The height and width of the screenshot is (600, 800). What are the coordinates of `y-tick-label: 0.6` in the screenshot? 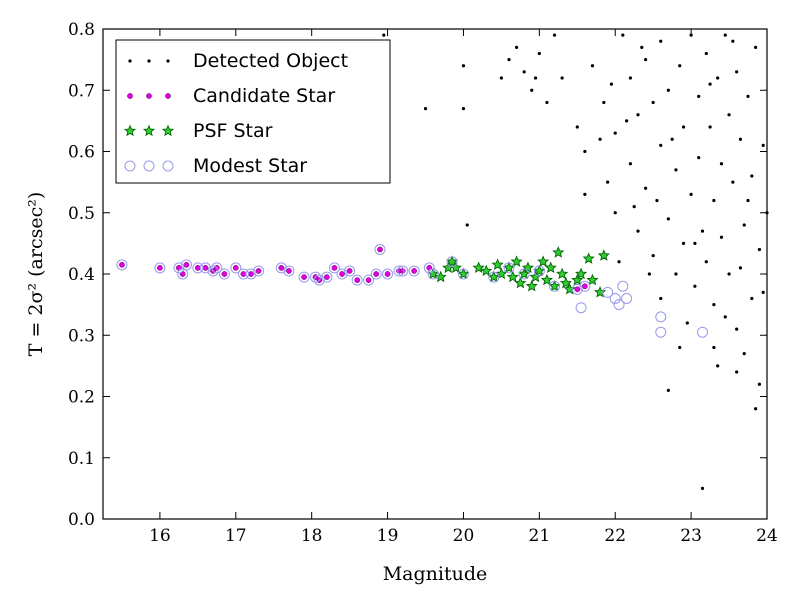 It's located at (81, 153).